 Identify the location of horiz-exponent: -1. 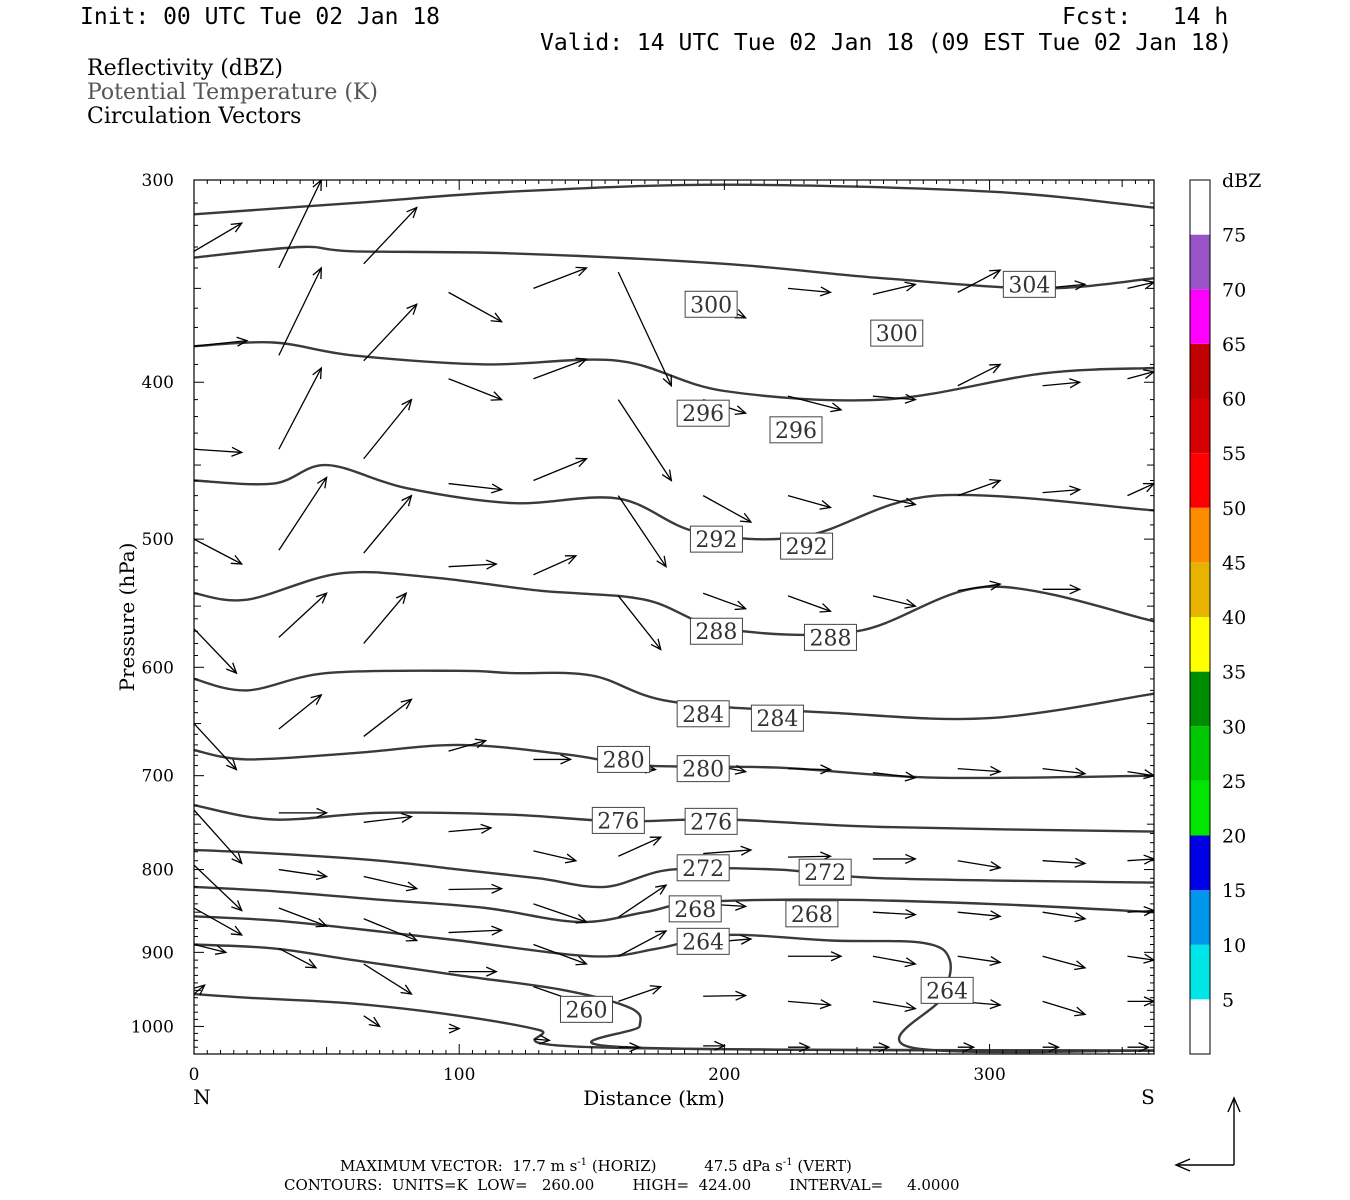
(582, 1162).